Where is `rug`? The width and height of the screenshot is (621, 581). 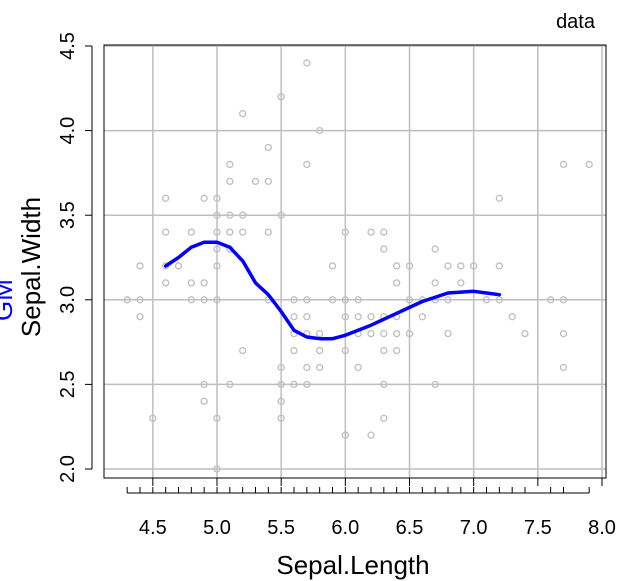
rug is located at coordinates (358, 490).